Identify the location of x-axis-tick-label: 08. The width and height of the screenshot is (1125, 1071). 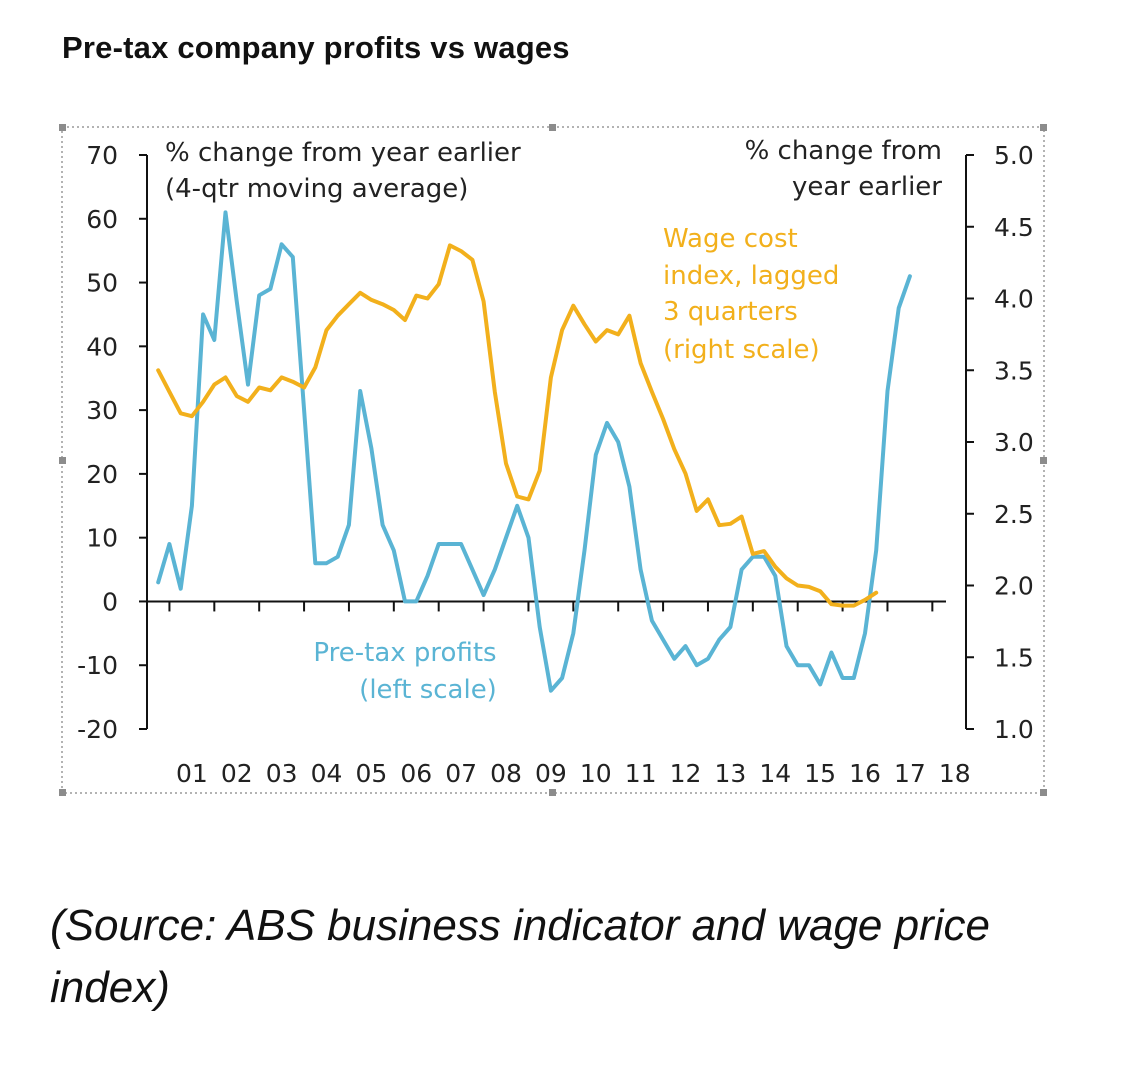
(506, 773).